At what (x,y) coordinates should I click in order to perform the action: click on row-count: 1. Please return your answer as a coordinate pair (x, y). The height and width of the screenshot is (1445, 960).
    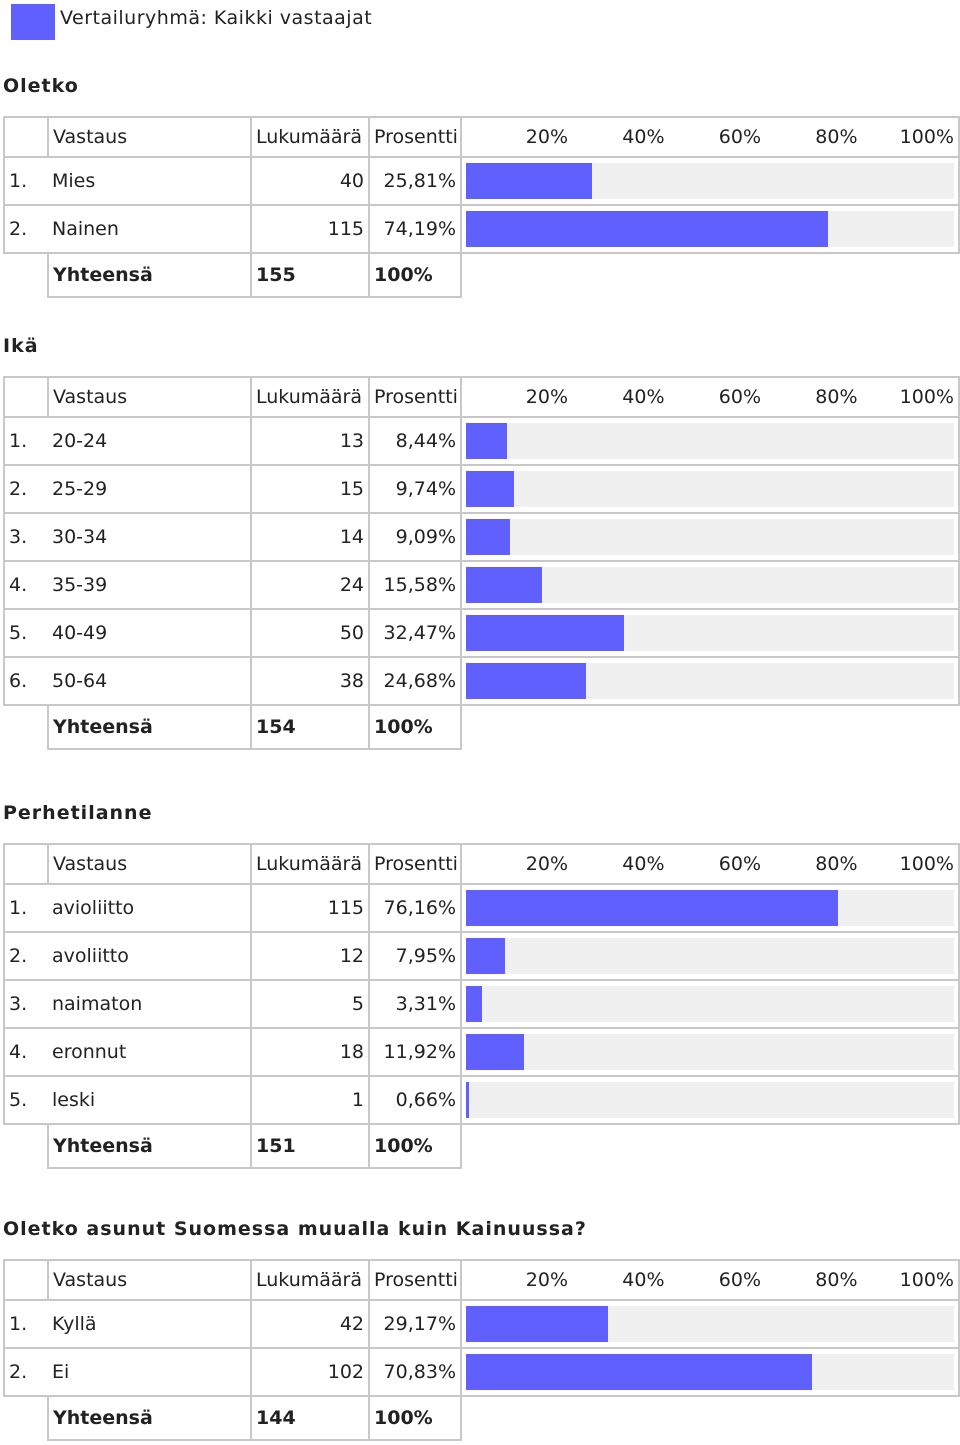
    Looking at the image, I should click on (310, 1100).